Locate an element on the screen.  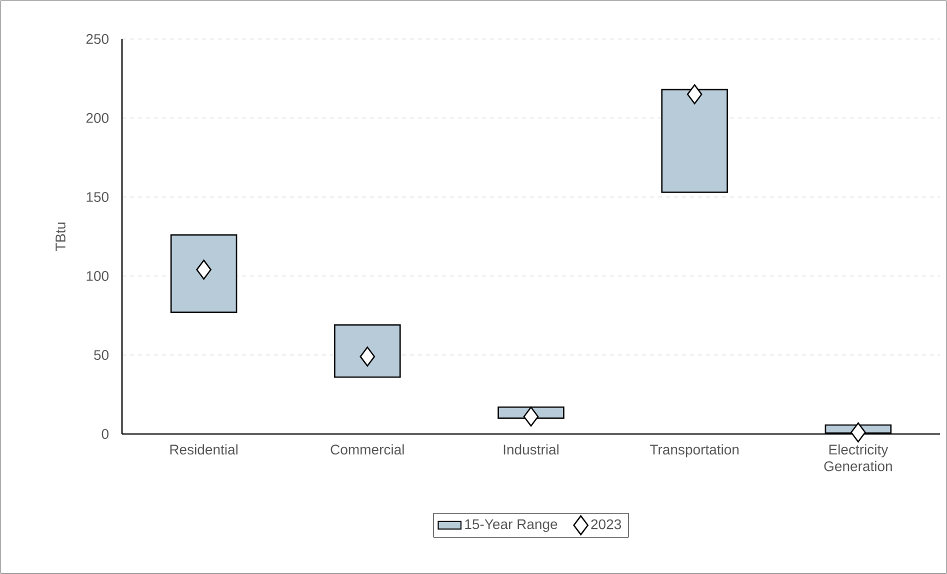
x-tick-label: Transportation is located at coordinates (694, 451).